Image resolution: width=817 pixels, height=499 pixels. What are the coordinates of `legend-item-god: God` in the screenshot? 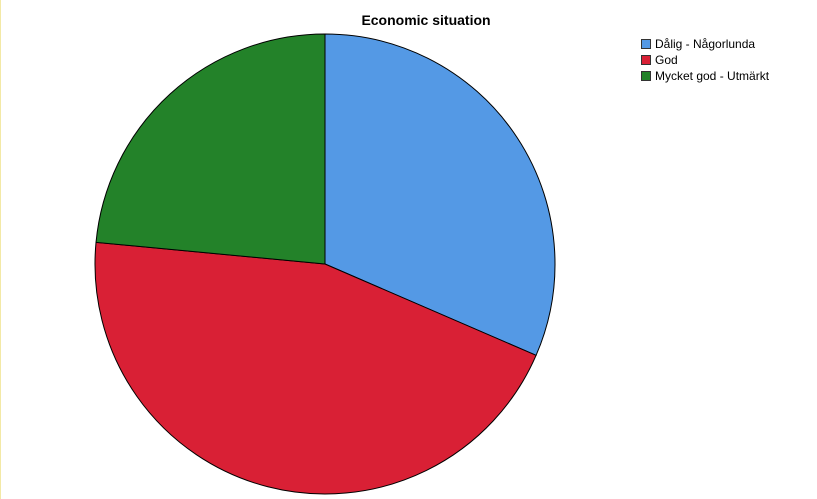 It's located at (705, 60).